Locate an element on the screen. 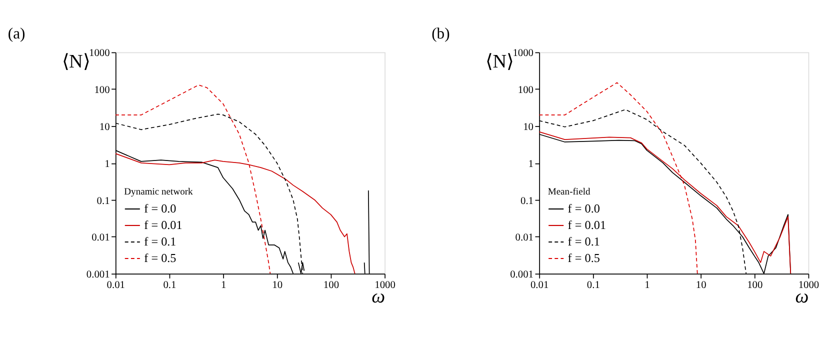 Image resolution: width=830 pixels, height=337 pixels. x-tick-label: 1000 is located at coordinates (809, 285).